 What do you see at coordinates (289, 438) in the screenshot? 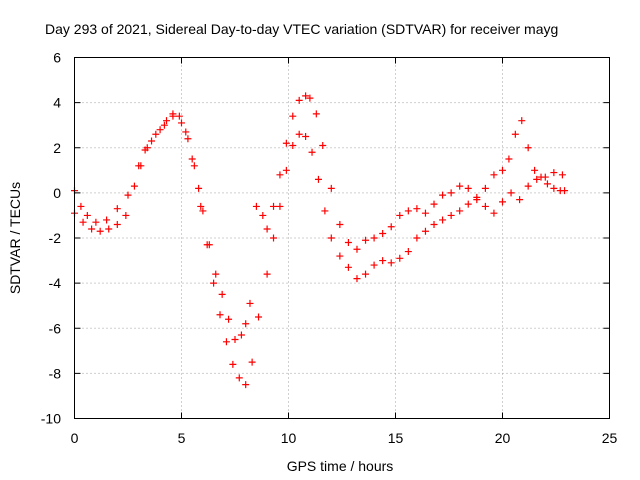
I see `x-tick-label: 10` at bounding box center [289, 438].